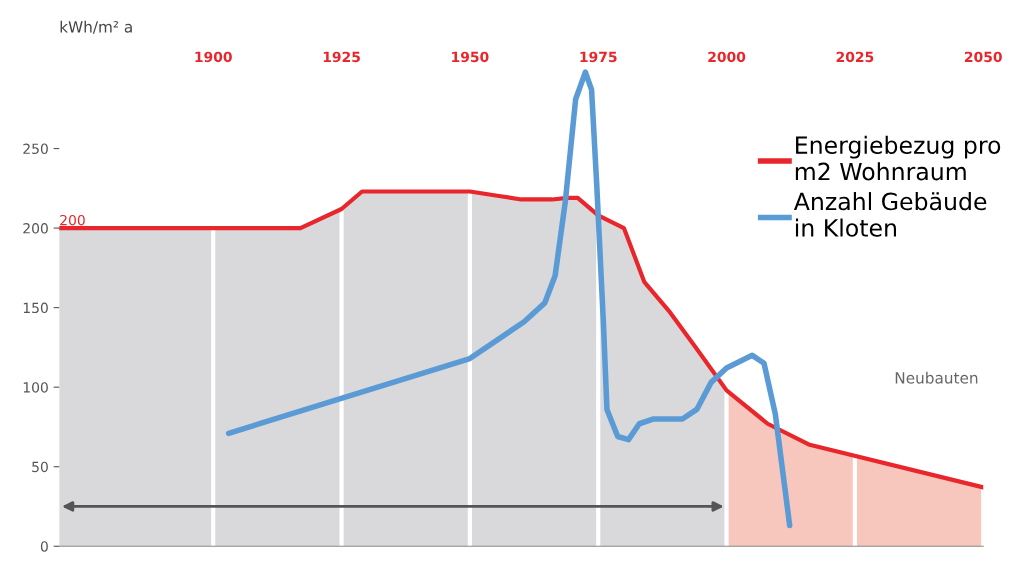 The image size is (1021, 575). Describe the element at coordinates (35, 228) in the screenshot. I see `y-tick-label: 200` at that location.